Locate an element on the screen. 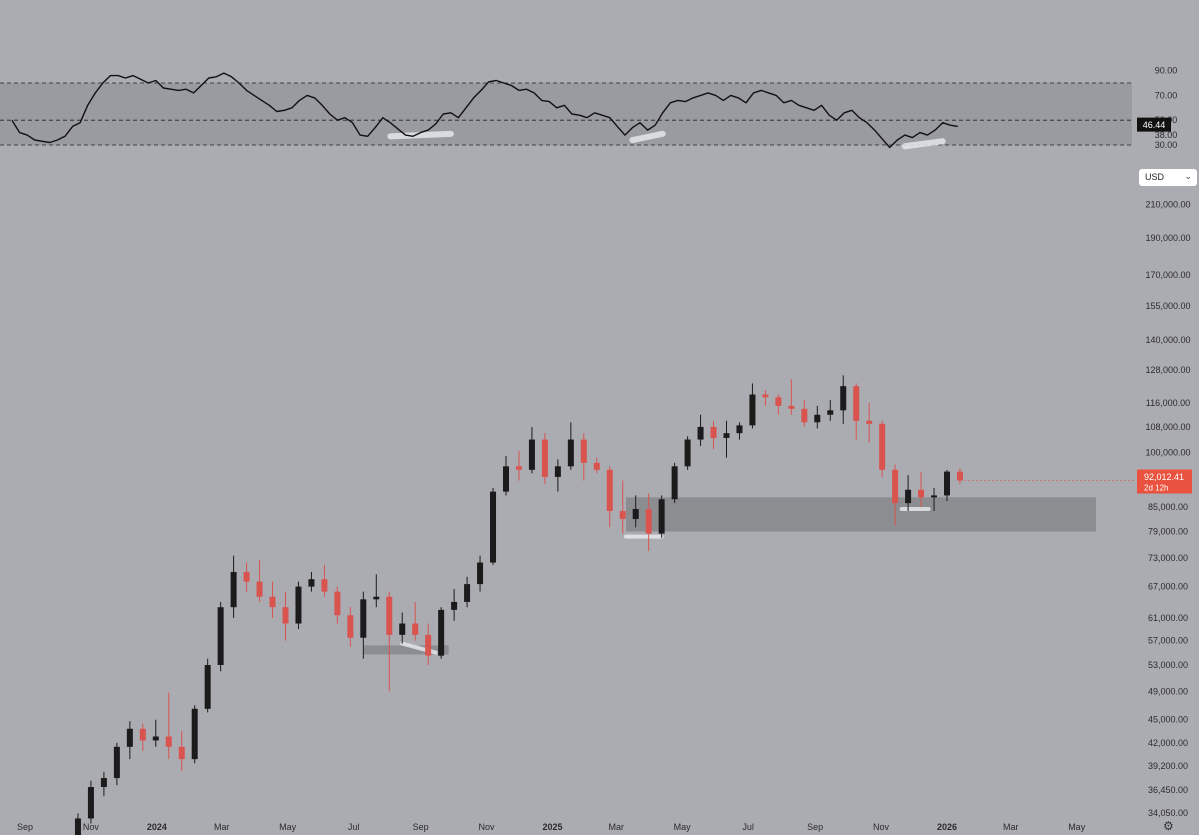 This screenshot has height=835, width=1199. rsi-value-label: 46.44 is located at coordinates (1154, 125).